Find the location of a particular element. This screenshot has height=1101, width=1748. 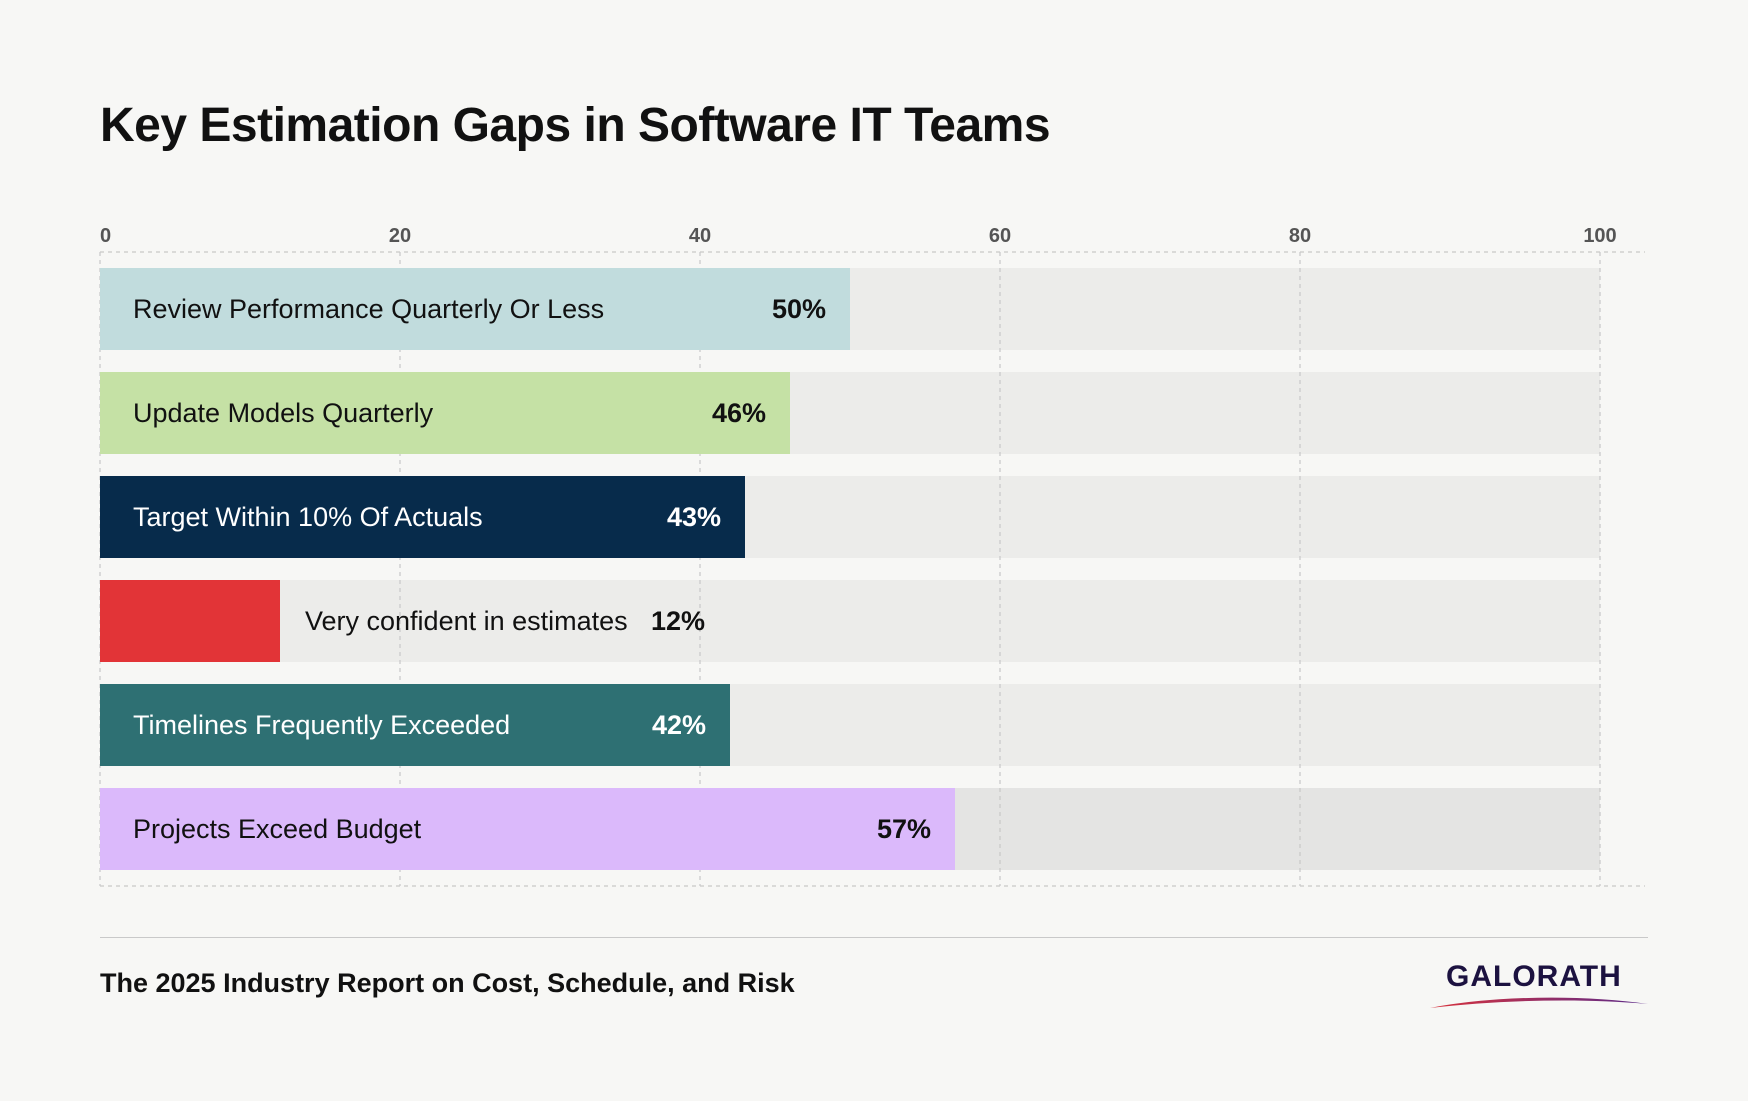

x-tick-label: 100 is located at coordinates (1599, 236).